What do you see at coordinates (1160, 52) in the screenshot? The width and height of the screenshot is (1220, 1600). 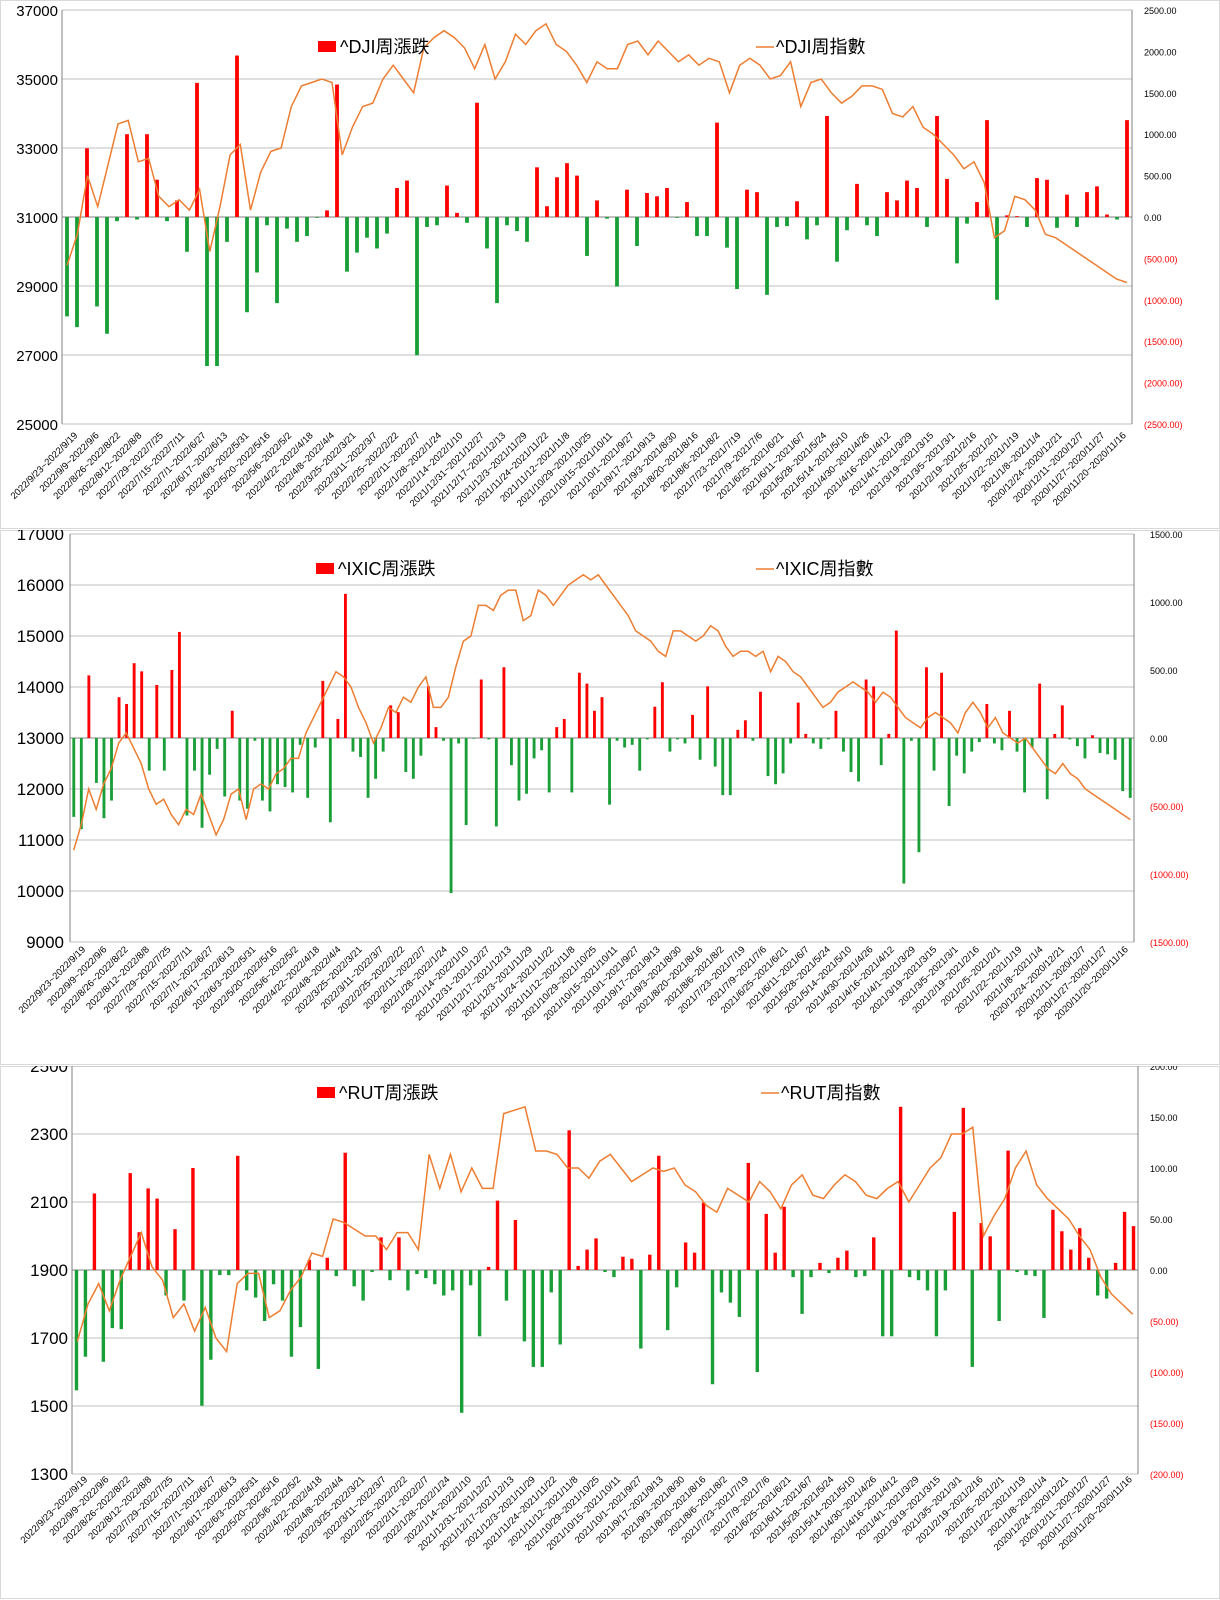 I see `right-axis-tick-label: 2000.00` at bounding box center [1160, 52].